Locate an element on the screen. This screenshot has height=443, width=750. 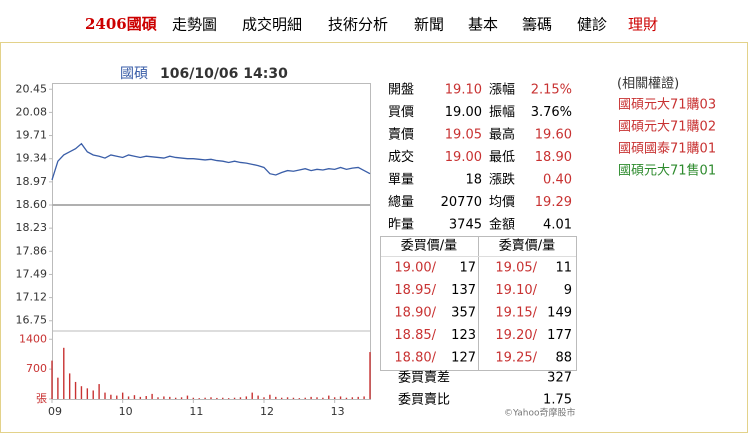
nav-tab: 成交明細 is located at coordinates (272, 25).